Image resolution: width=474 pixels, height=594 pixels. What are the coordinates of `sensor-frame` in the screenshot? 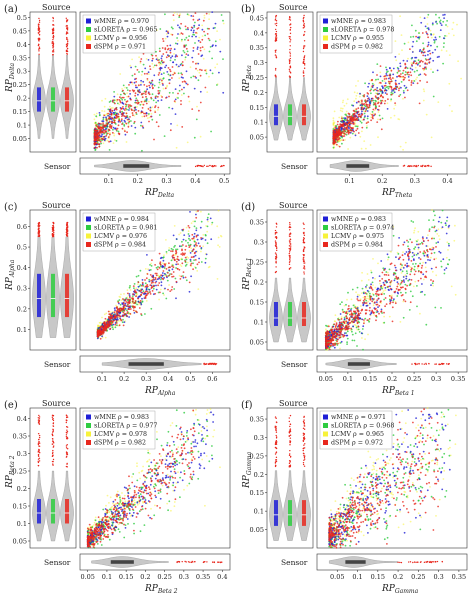 It's located at (392, 166).